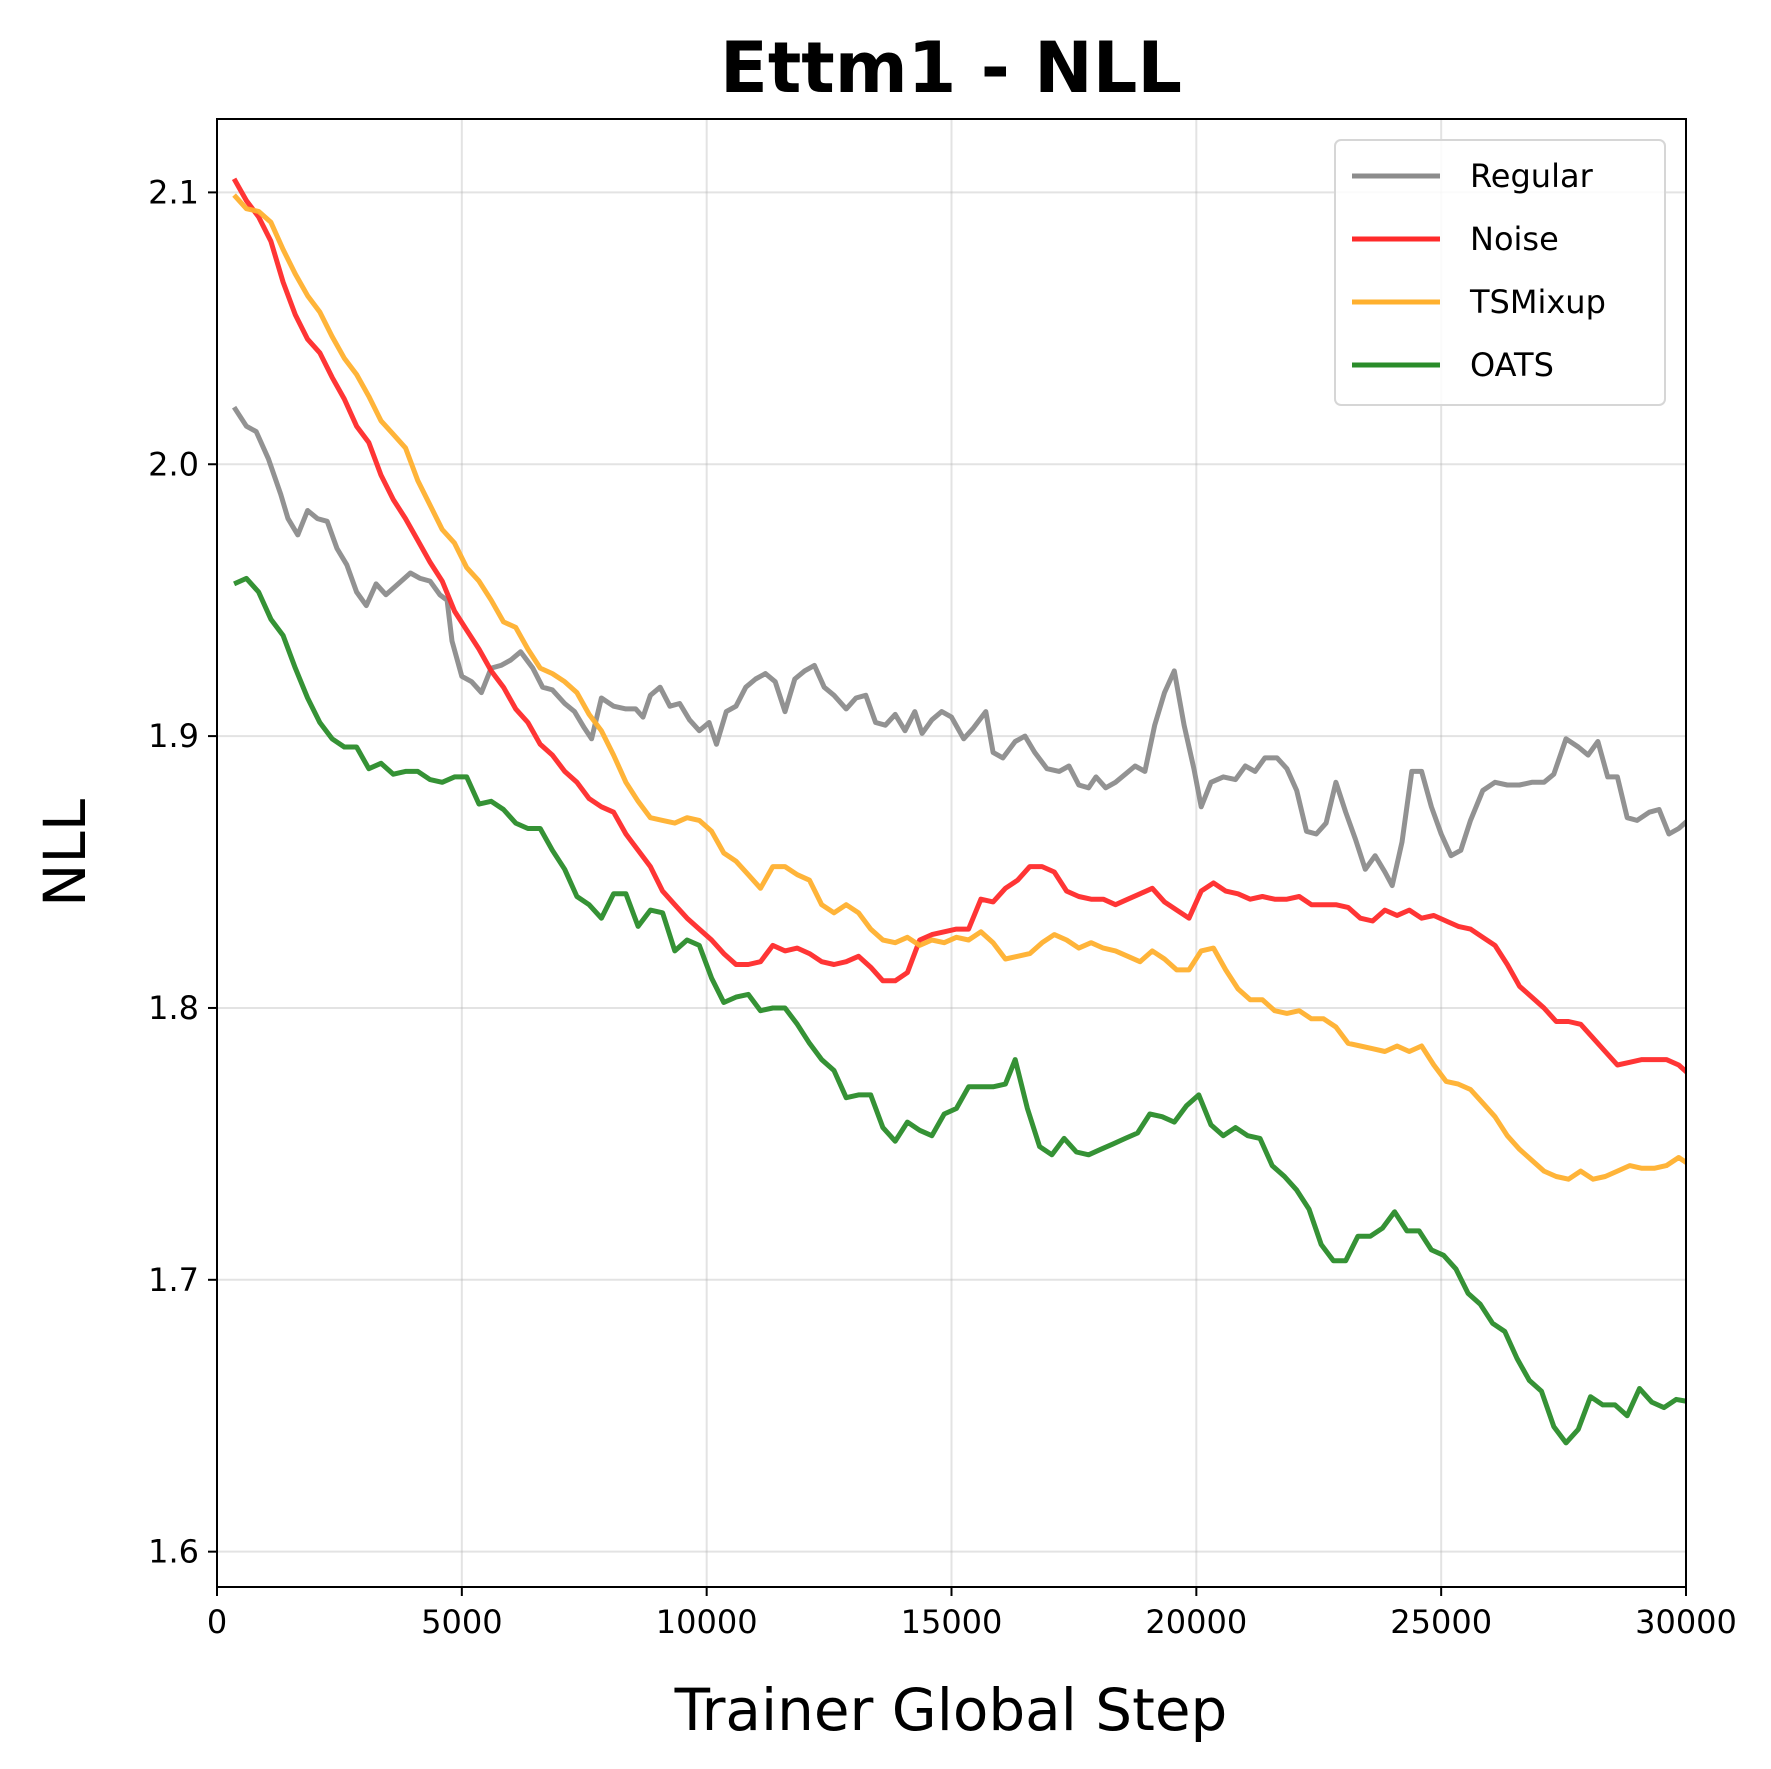 This screenshot has width=1771, height=1769. I want to click on x-tick-label: 0, so click(217, 1622).